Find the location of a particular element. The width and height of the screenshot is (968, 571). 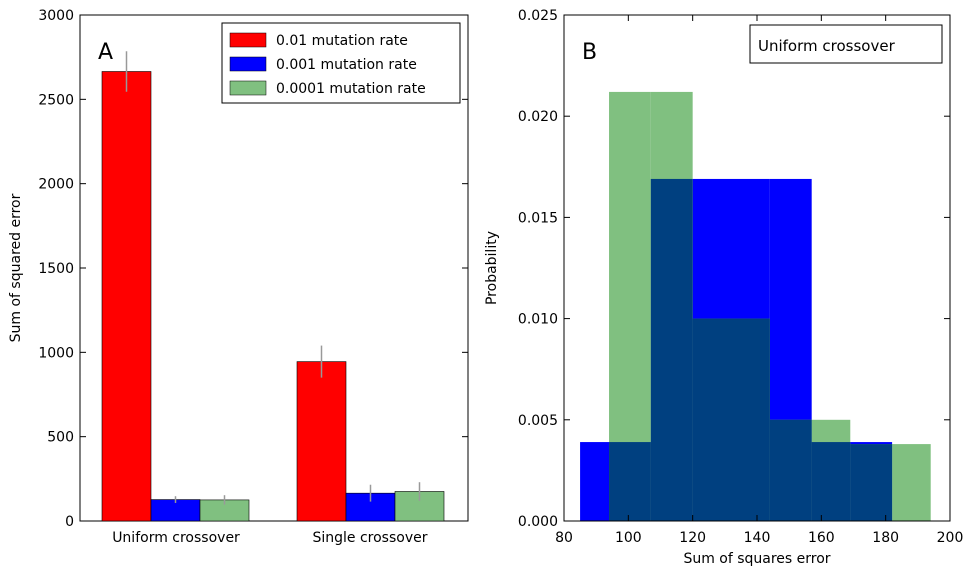

panel-b-x-tick-label: 180 is located at coordinates (885, 538).